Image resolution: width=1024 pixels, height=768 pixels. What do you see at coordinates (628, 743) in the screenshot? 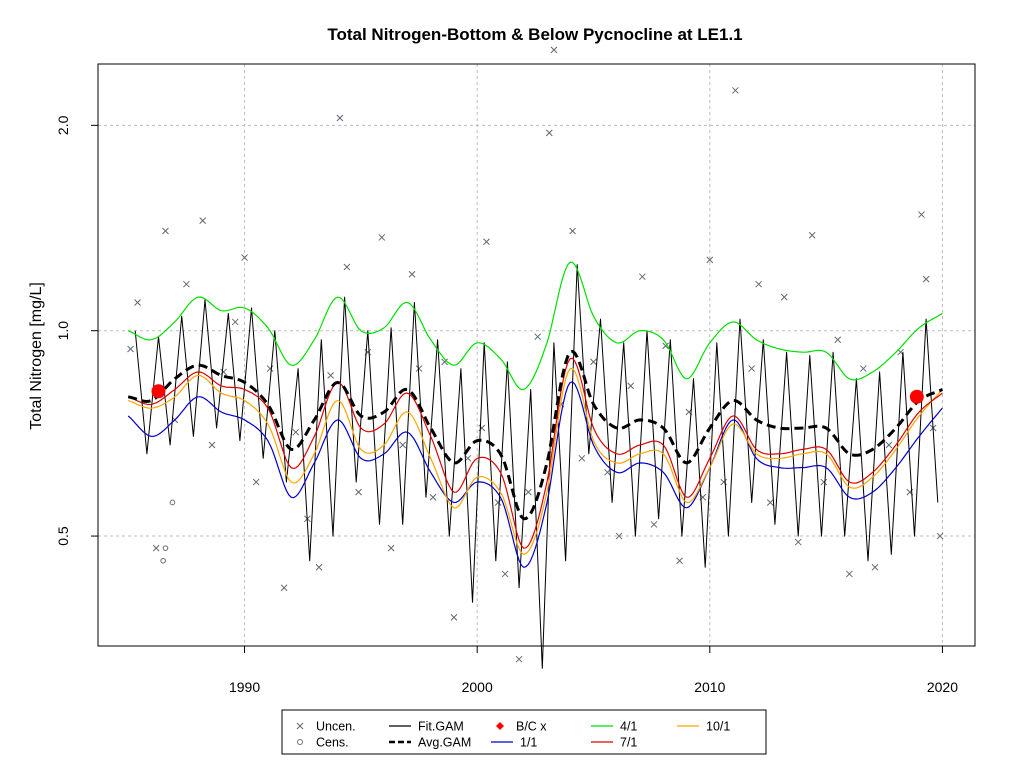
I see `legend-label: 7/1` at bounding box center [628, 743].